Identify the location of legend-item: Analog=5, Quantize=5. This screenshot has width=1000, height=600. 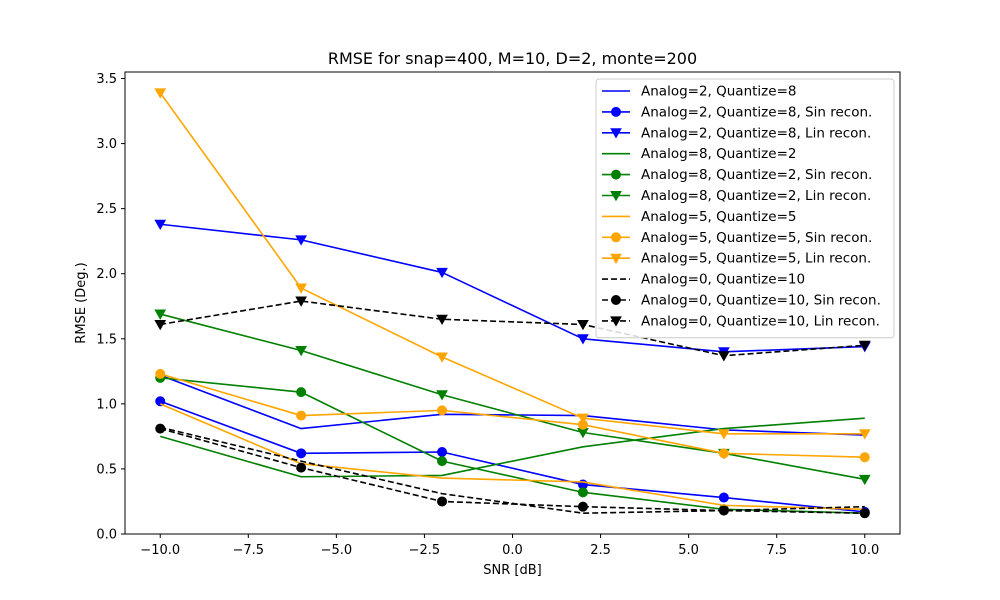
(699, 217).